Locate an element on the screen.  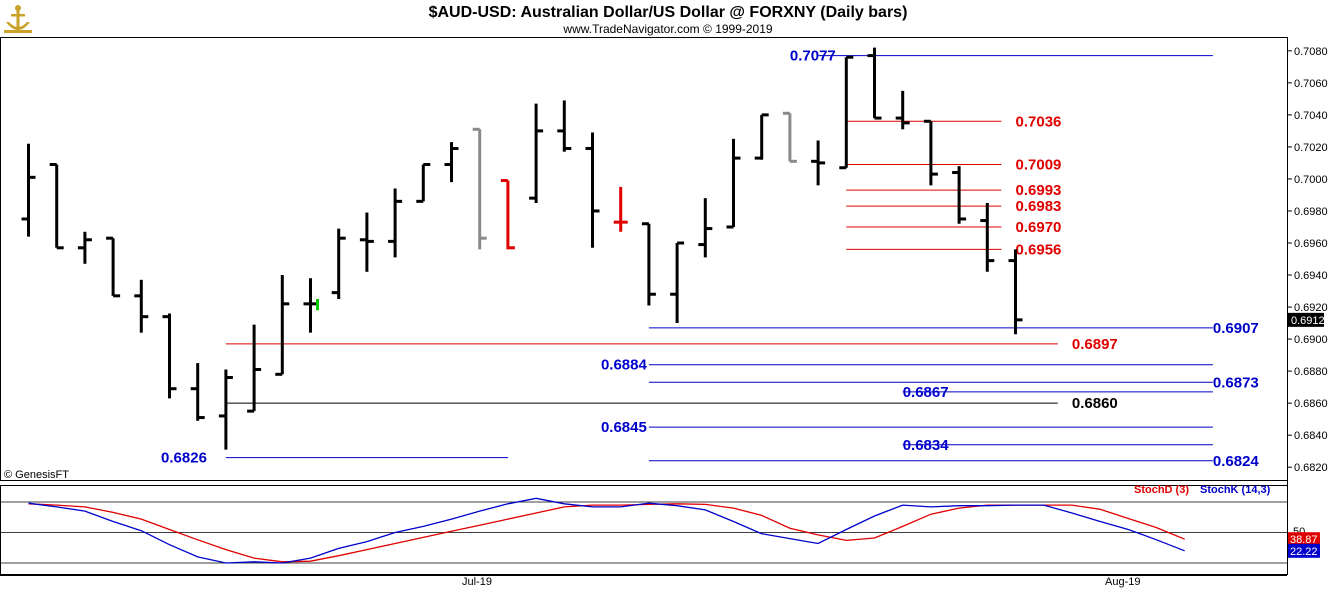
ytick-label: 0.6880 is located at coordinates (1311, 372).